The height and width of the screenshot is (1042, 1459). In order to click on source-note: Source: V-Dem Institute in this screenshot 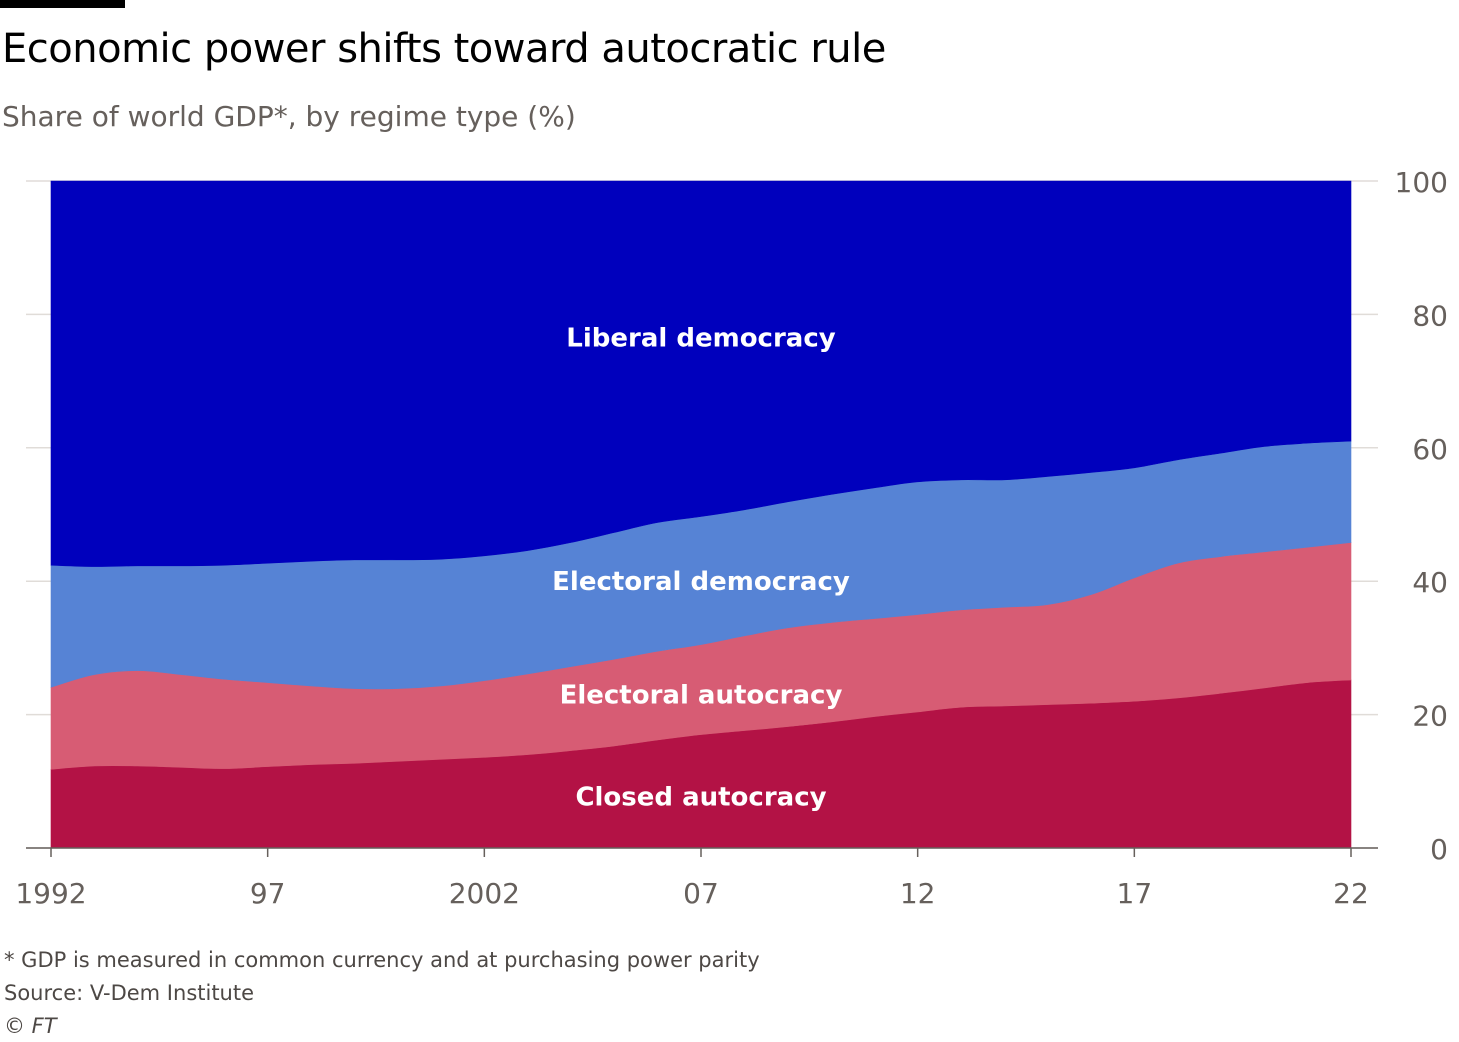, I will do `click(129, 993)`.